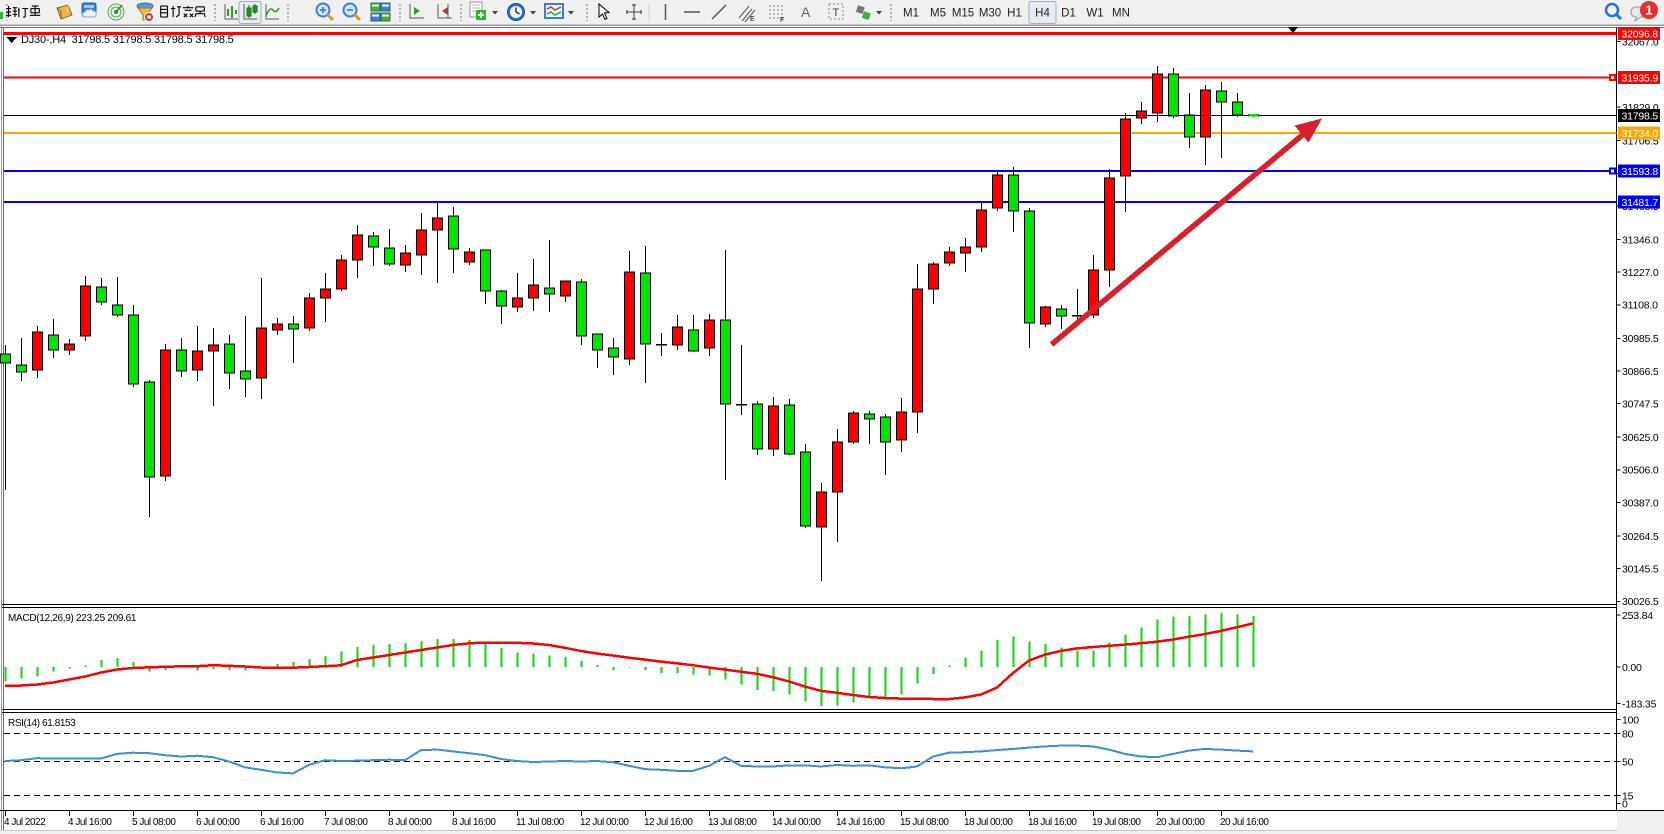 This screenshot has height=834, width=1664. What do you see at coordinates (1640, 438) in the screenshot?
I see `svg-text: 30625.0` at bounding box center [1640, 438].